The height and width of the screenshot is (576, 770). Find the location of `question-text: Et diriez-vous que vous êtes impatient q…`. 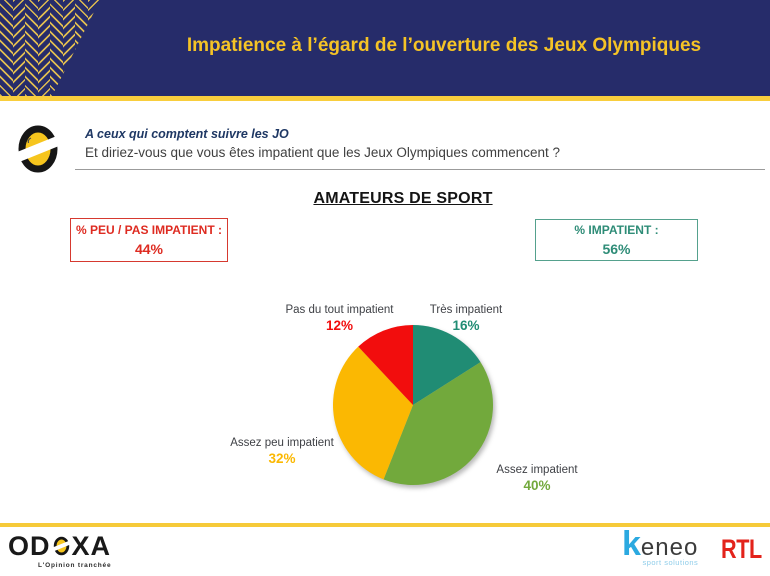

question-text: Et diriez-vous que vous êtes impatient q… is located at coordinates (322, 152).